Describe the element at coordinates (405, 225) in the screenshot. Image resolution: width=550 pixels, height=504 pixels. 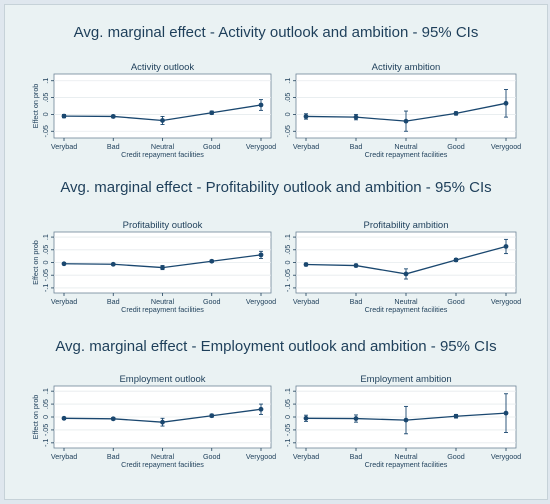
I see `panel-4-title: Profitability ambition` at that location.